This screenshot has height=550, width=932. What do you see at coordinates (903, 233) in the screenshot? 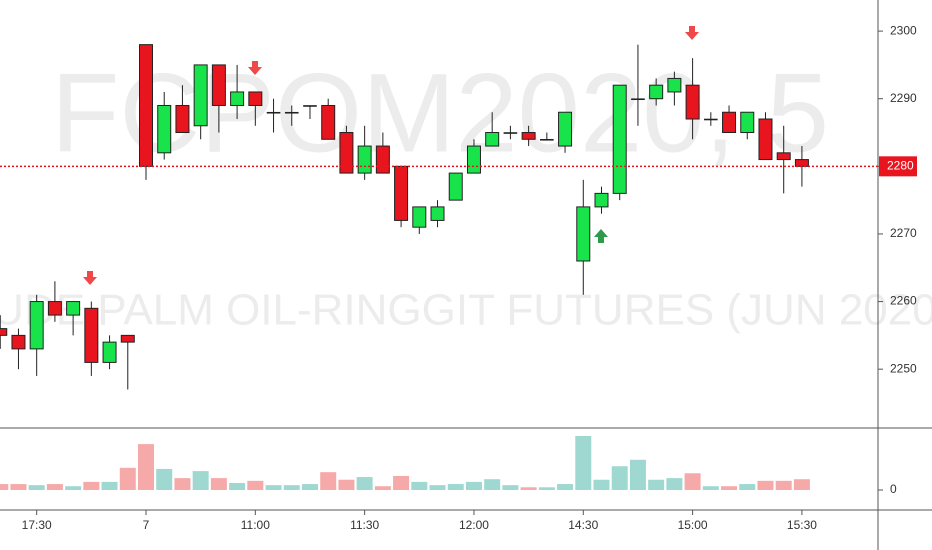
I see `y-tick-label: 2270` at bounding box center [903, 233].